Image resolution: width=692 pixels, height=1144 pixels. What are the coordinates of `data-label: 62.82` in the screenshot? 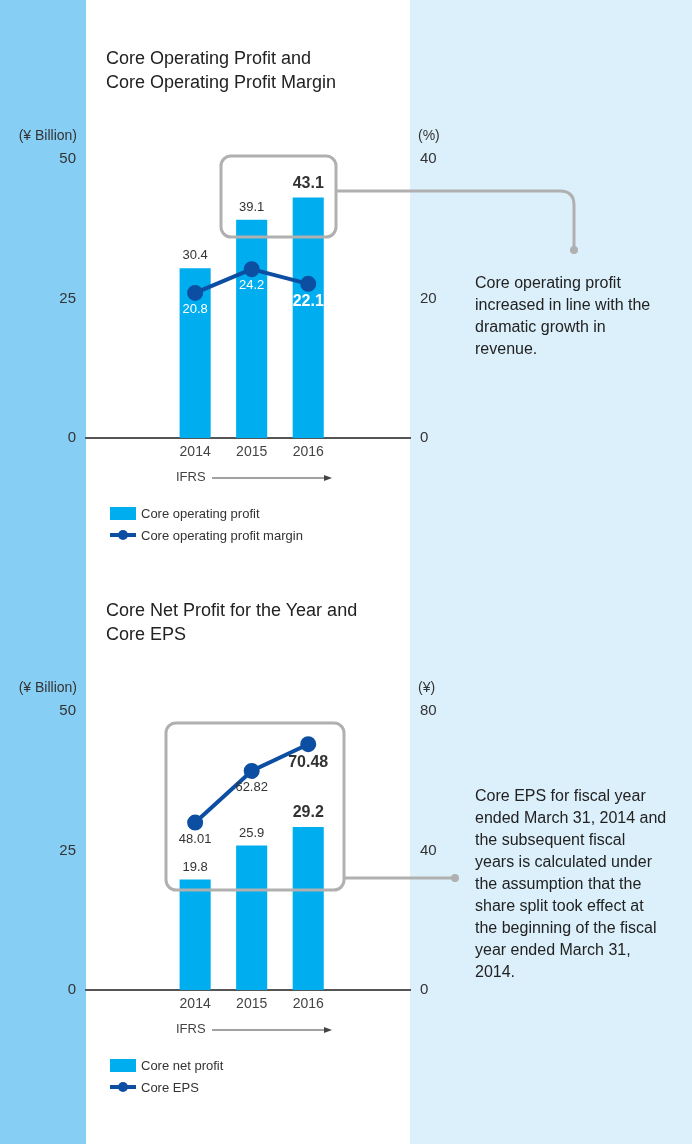 It's located at (251, 786).